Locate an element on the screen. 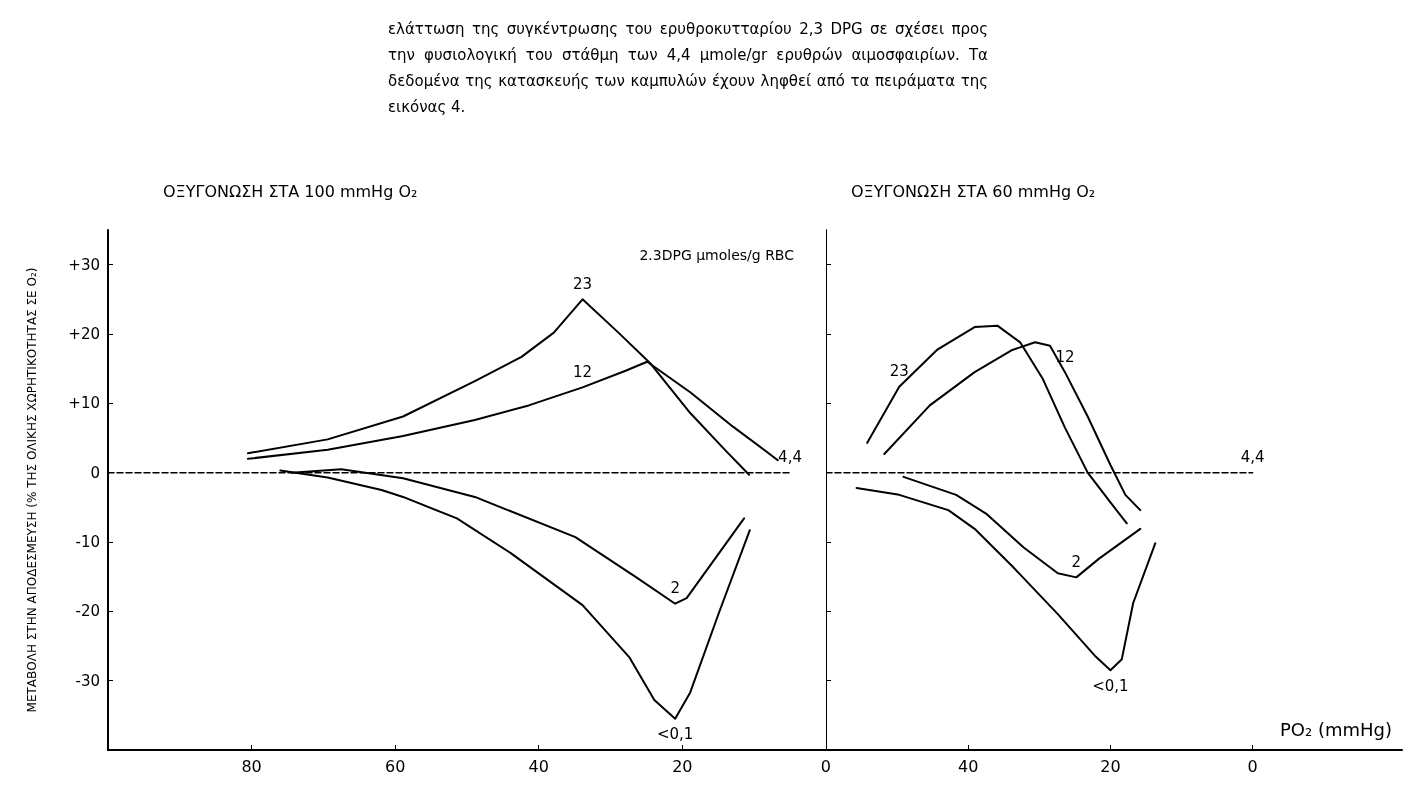  x-axis-title: PO₂ (mmHg) is located at coordinates (1335, 729).